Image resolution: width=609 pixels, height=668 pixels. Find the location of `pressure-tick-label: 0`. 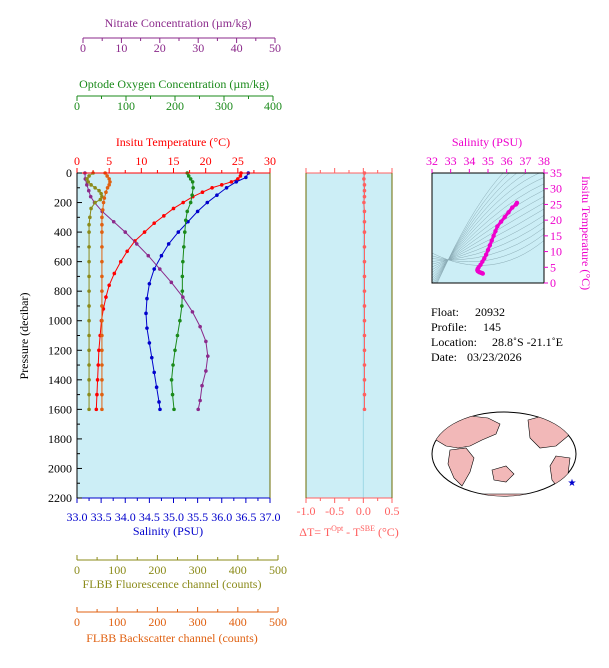

pressure-tick-label: 0 is located at coordinates (69, 173).